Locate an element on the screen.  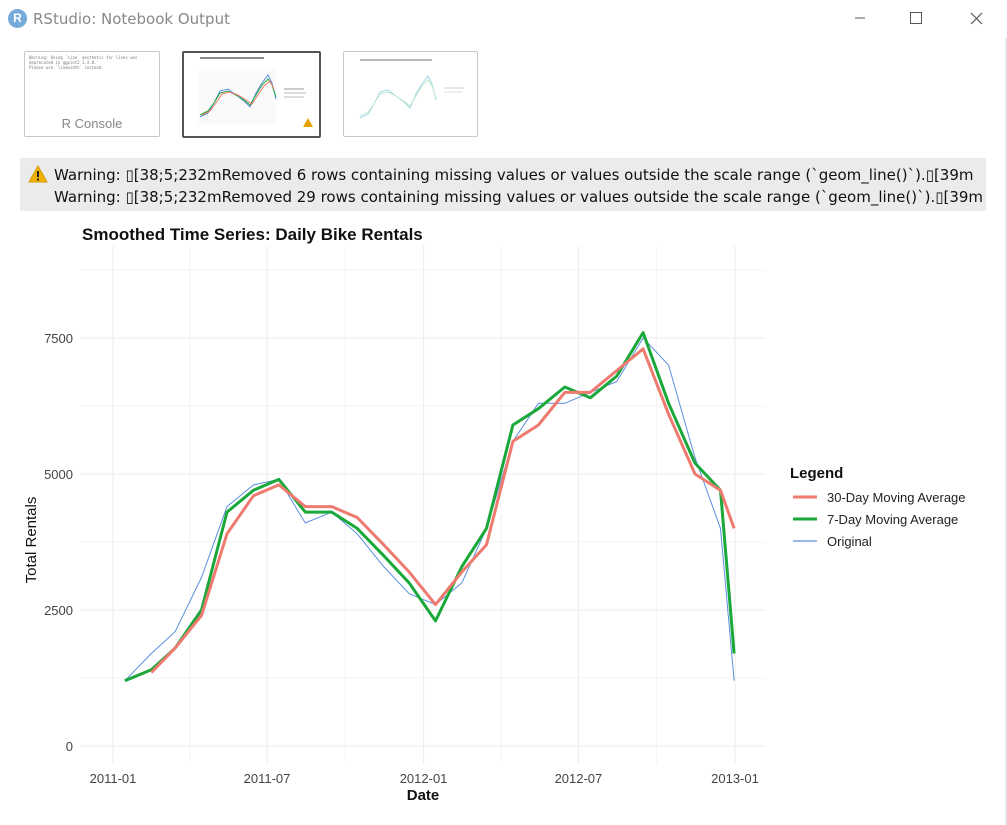
close-button is located at coordinates (976, 18).